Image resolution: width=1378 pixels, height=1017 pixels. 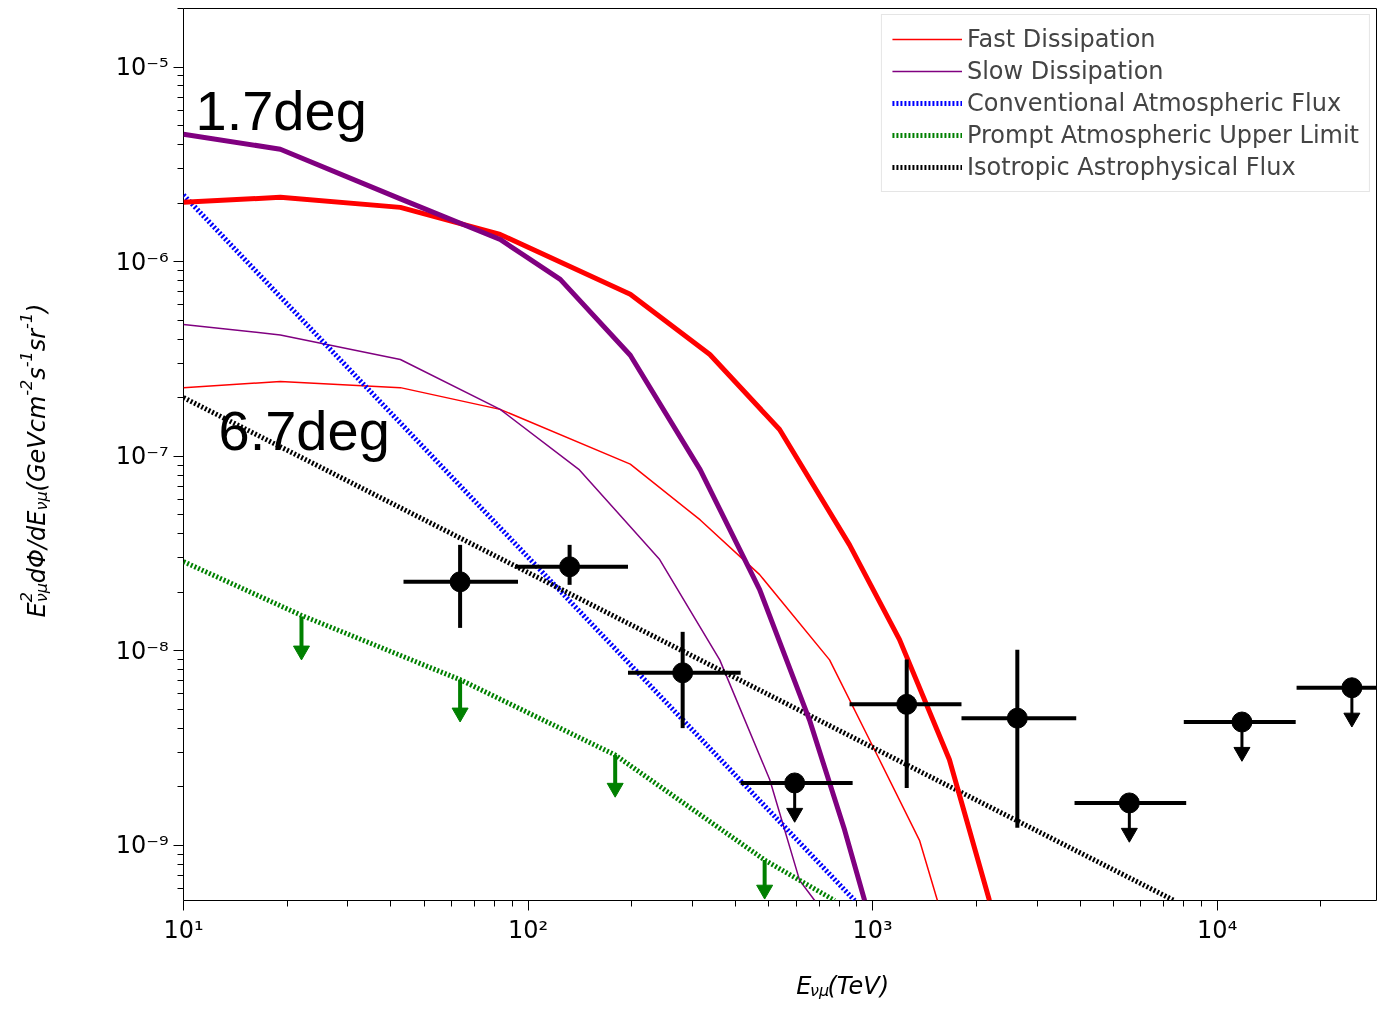 I want to click on y-tick-label: 10⁻⁶, so click(x=142, y=261).